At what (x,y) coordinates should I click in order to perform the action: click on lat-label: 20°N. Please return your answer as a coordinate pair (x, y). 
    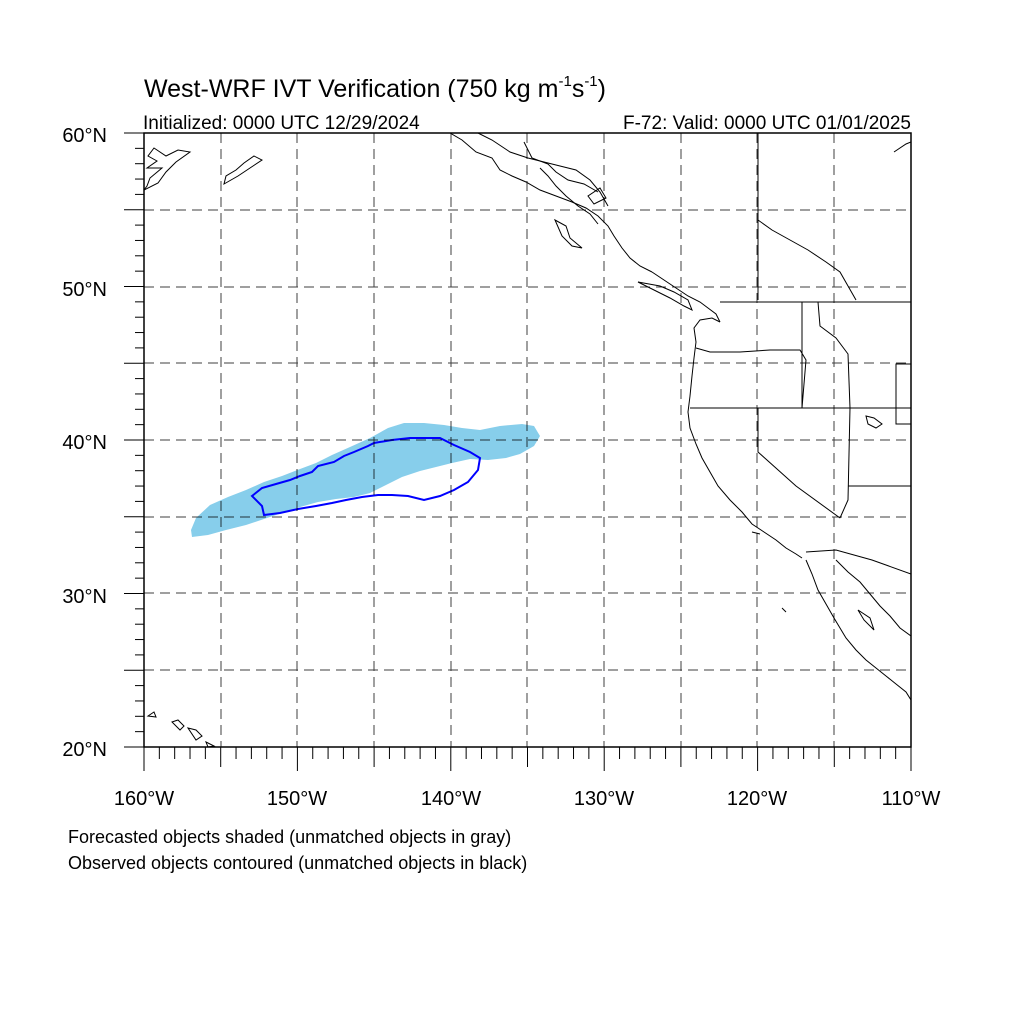
    Looking at the image, I should click on (84, 750).